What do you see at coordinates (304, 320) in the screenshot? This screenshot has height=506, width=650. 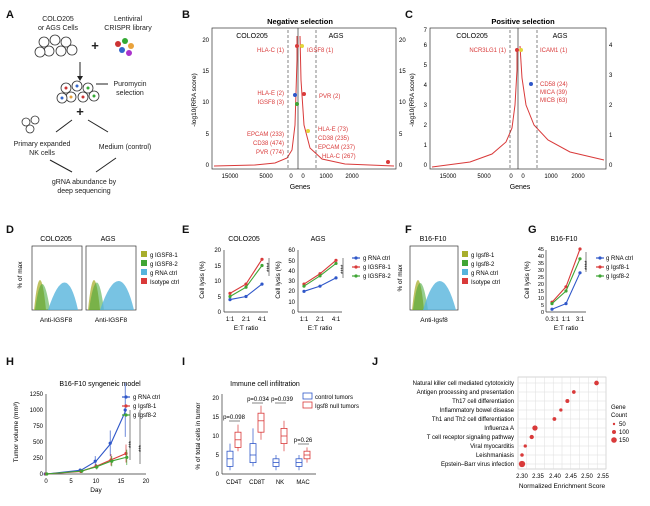 I see `xtick: 1:1` at bounding box center [304, 320].